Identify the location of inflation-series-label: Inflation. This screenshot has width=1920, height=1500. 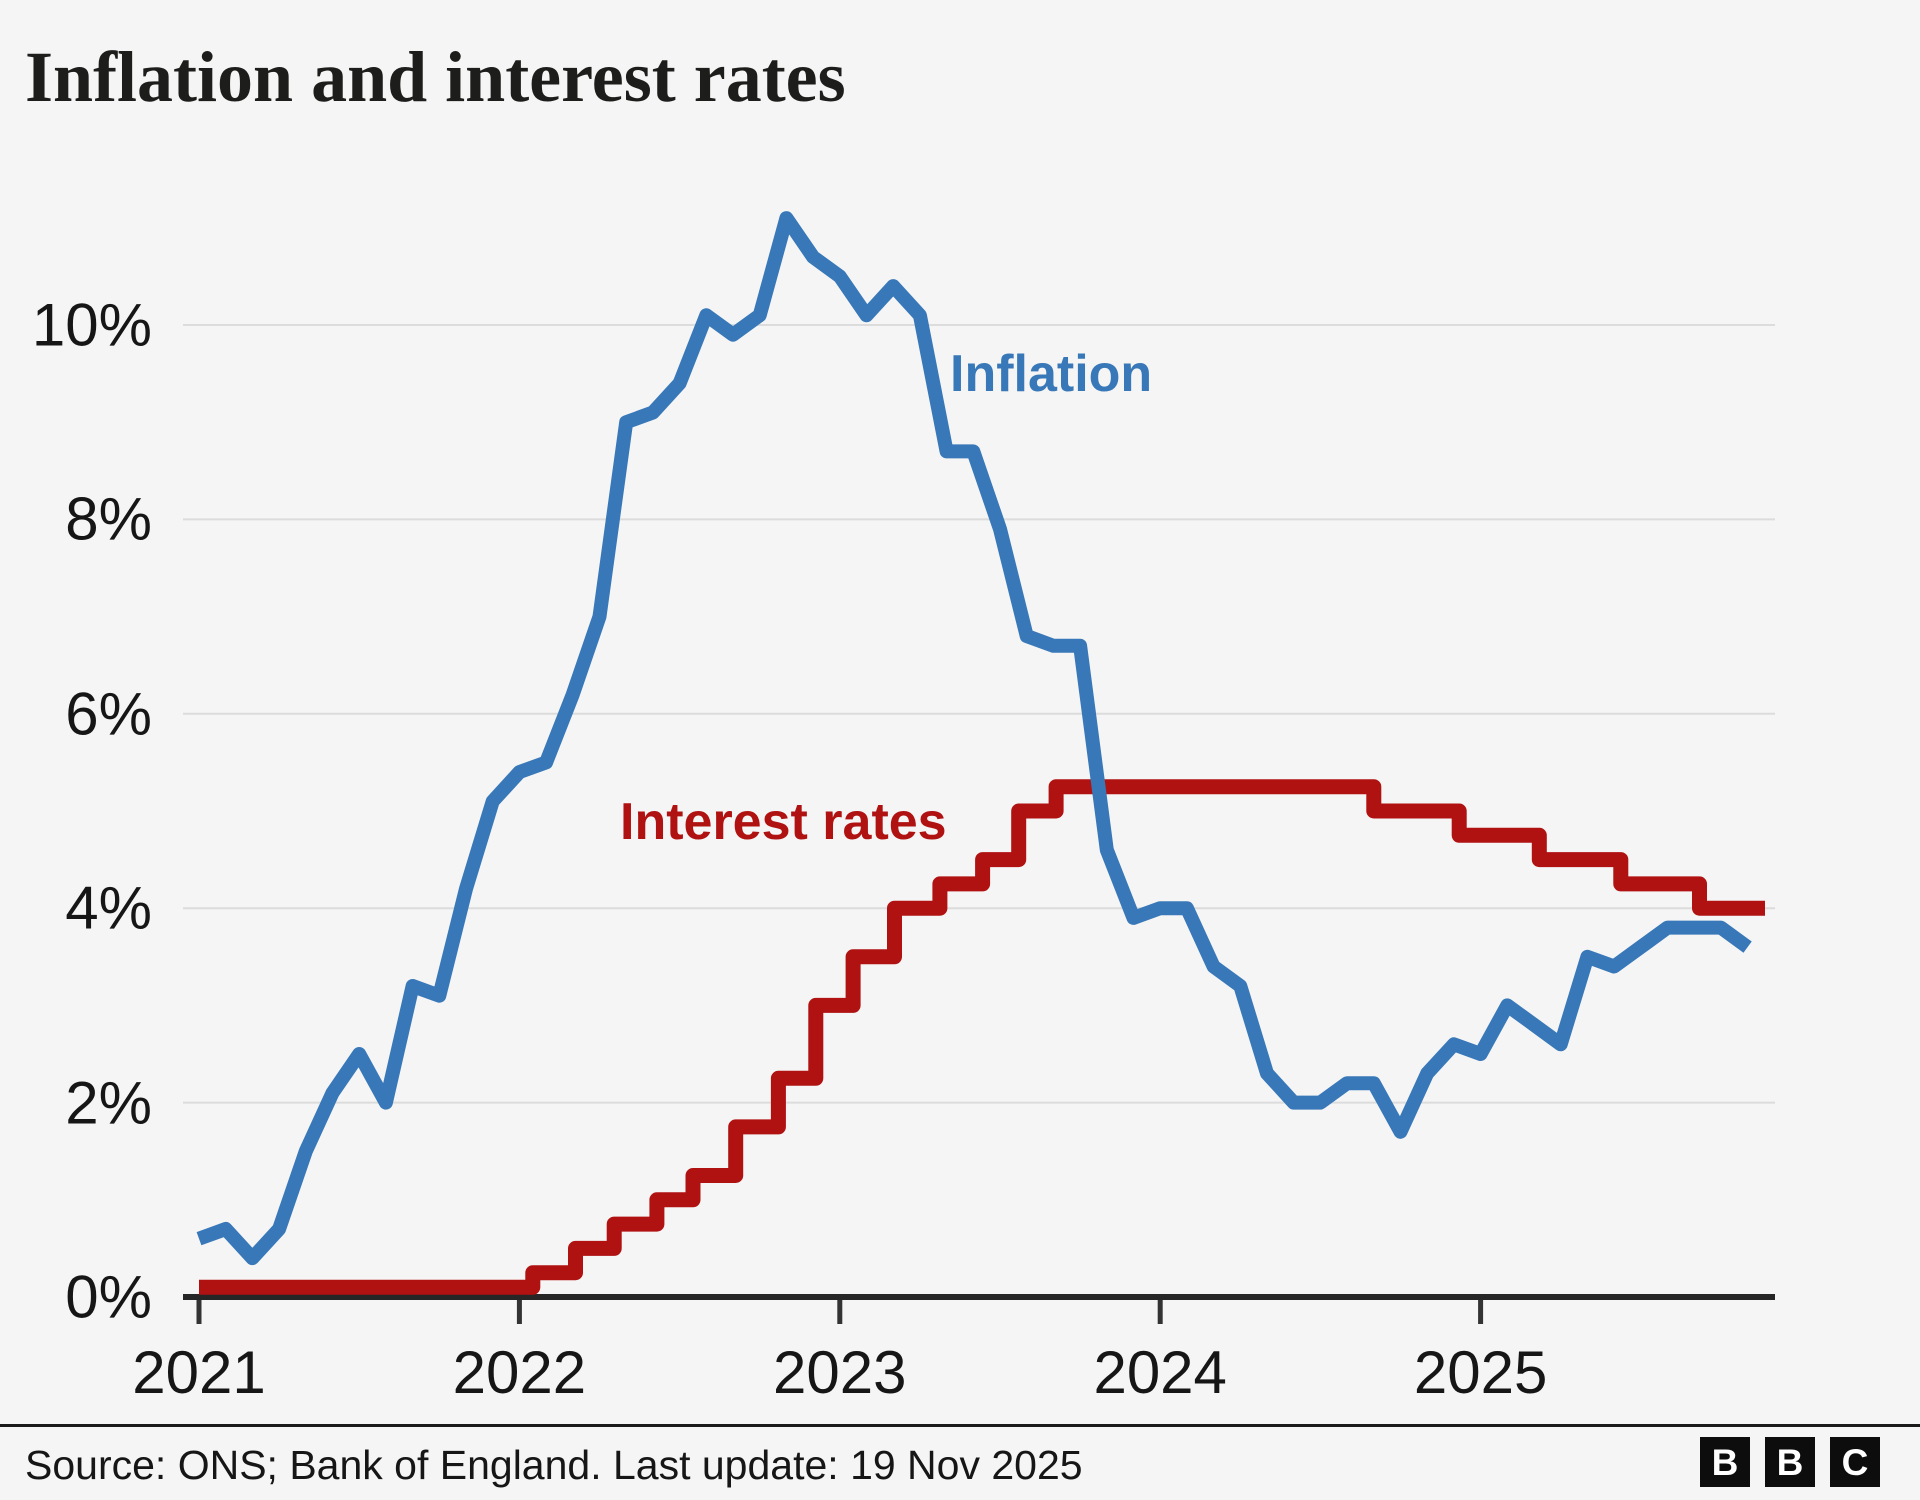
(1051, 374).